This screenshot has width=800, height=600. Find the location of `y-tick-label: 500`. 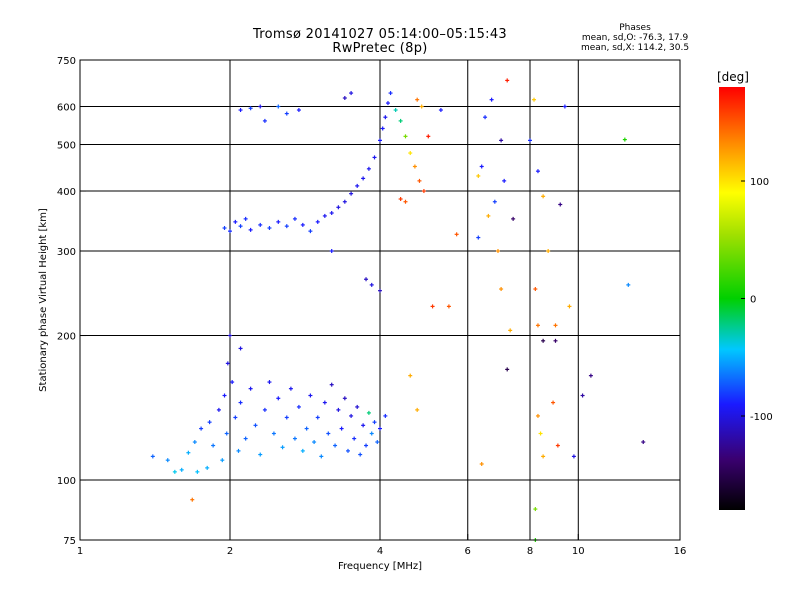

y-tick-label: 500 is located at coordinates (66, 146).